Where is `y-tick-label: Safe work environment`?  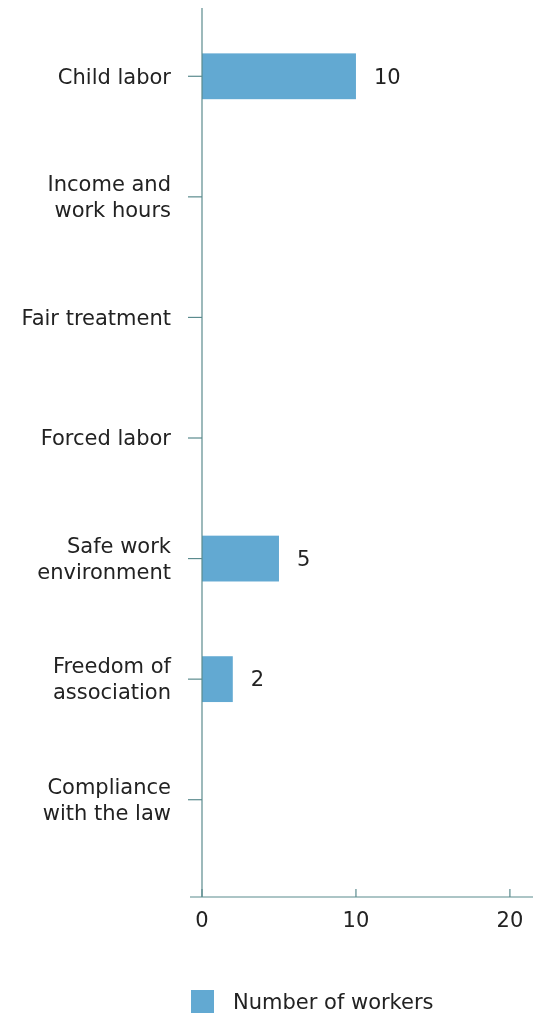
y-tick-label: Safe work environment is located at coordinates (104, 558).